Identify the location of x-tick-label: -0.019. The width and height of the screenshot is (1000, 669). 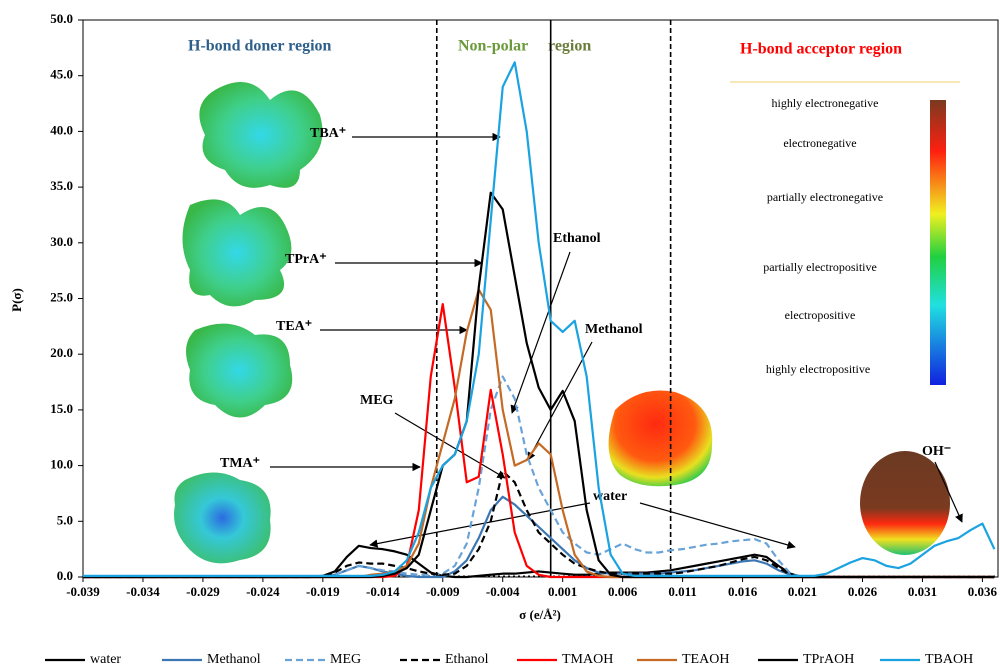
(323, 591).